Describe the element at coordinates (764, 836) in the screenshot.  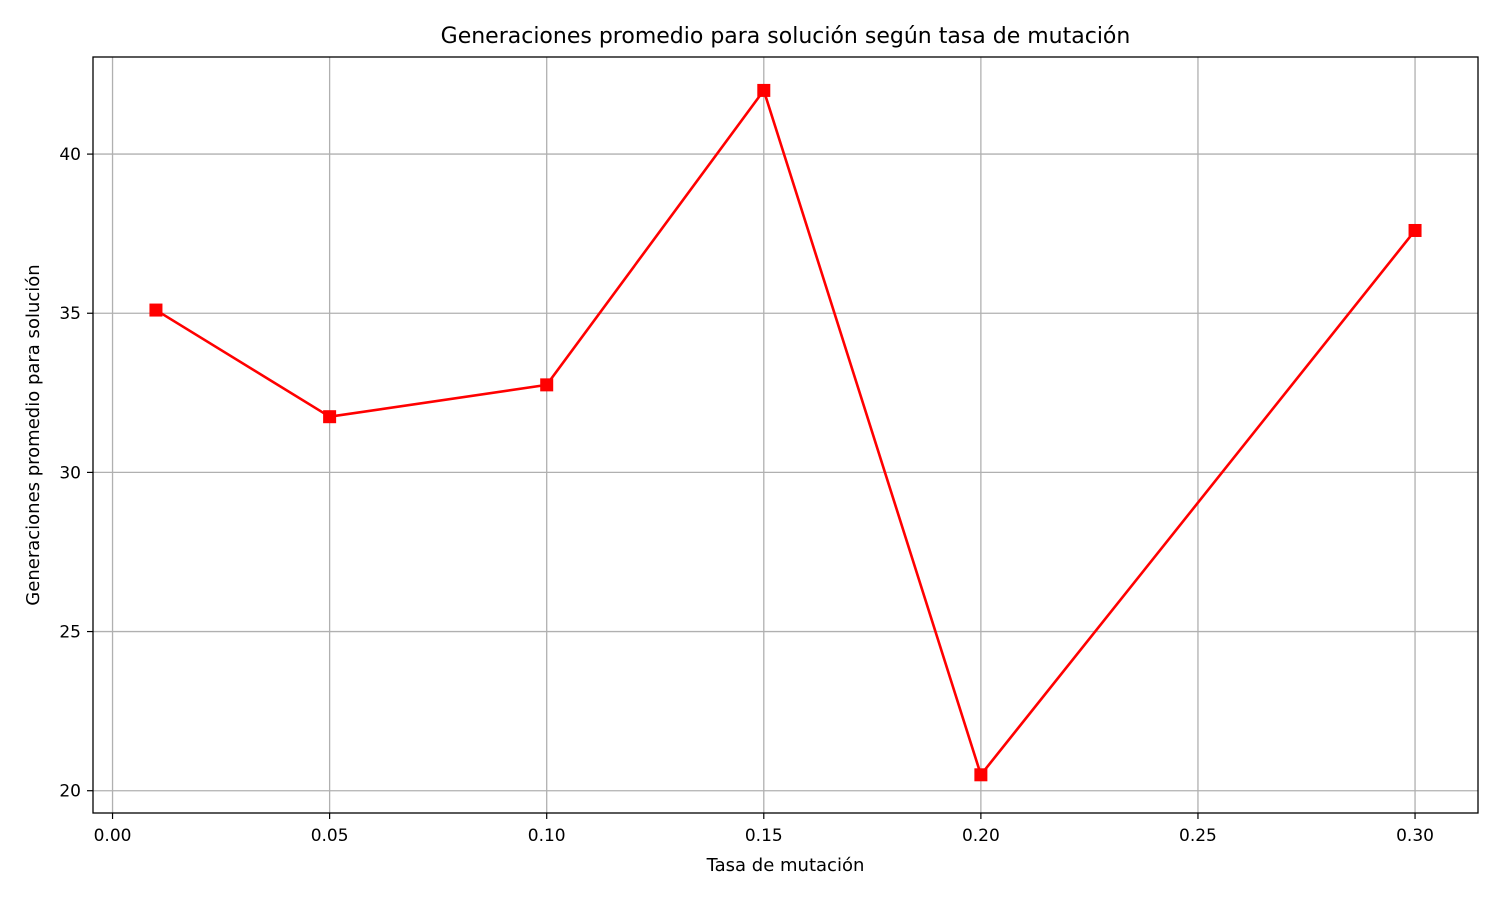
I see `x-tick-label: 0.15` at that location.